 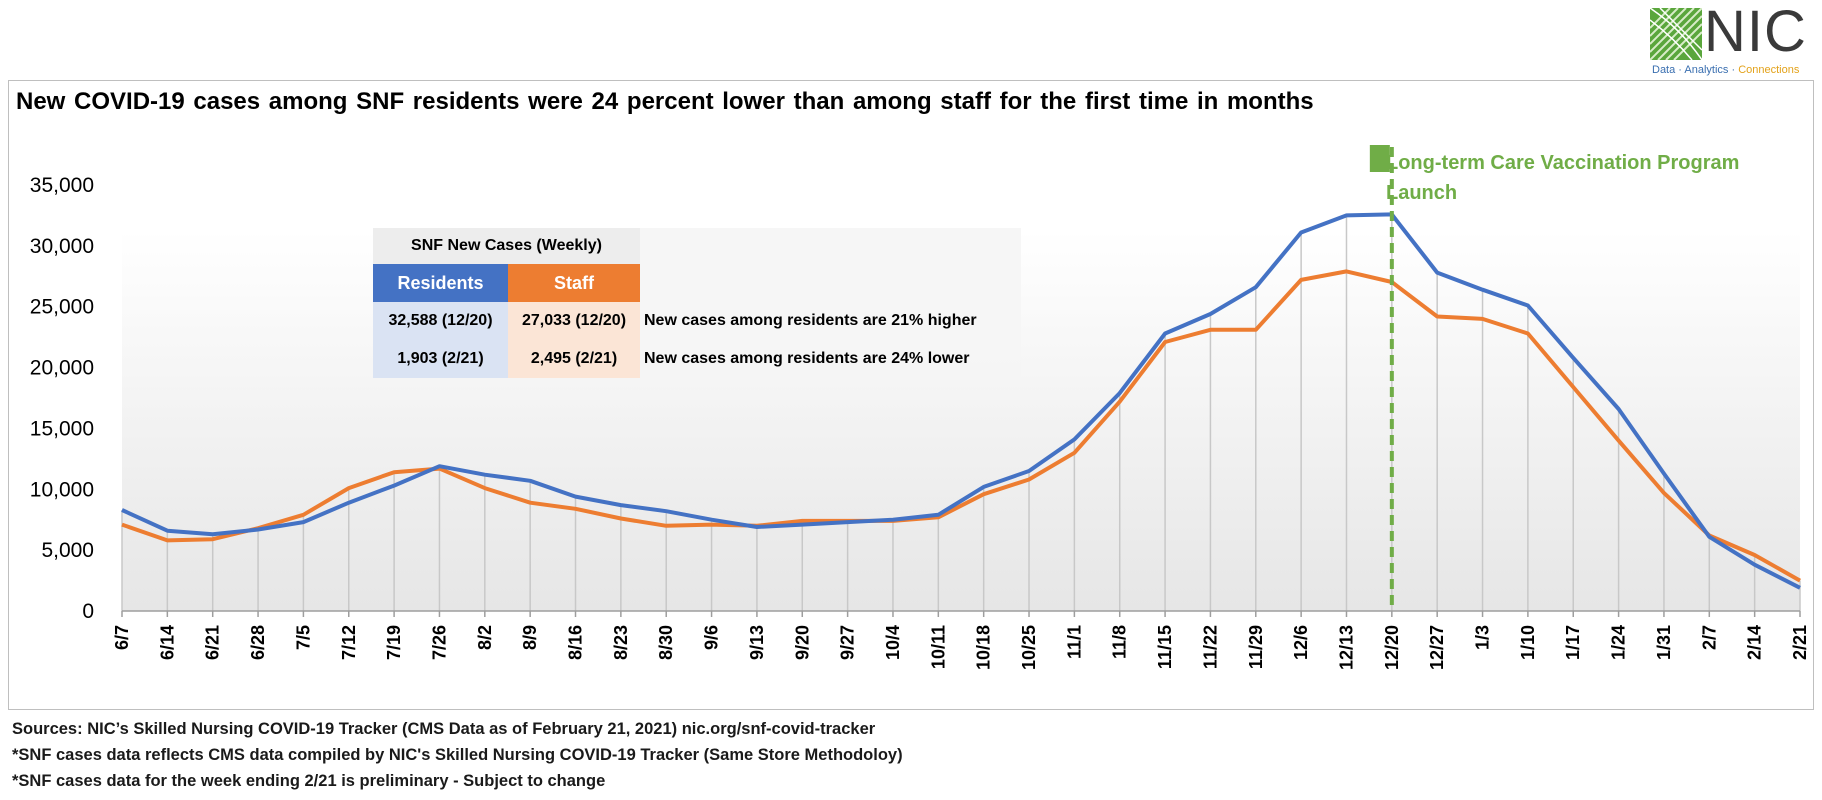 I want to click on x-tick-label: 7/19, so click(x=394, y=642).